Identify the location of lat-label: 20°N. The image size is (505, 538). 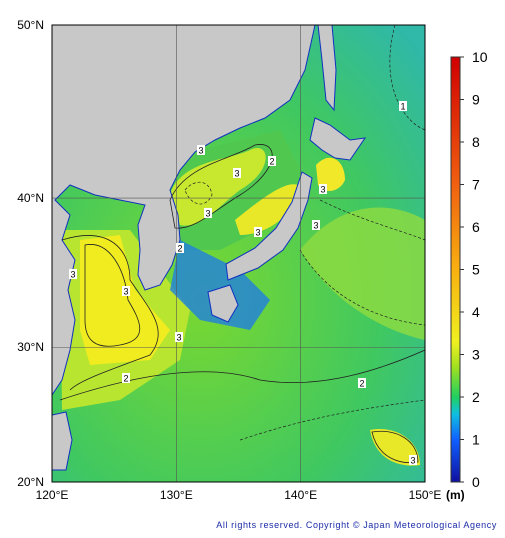
(30, 482).